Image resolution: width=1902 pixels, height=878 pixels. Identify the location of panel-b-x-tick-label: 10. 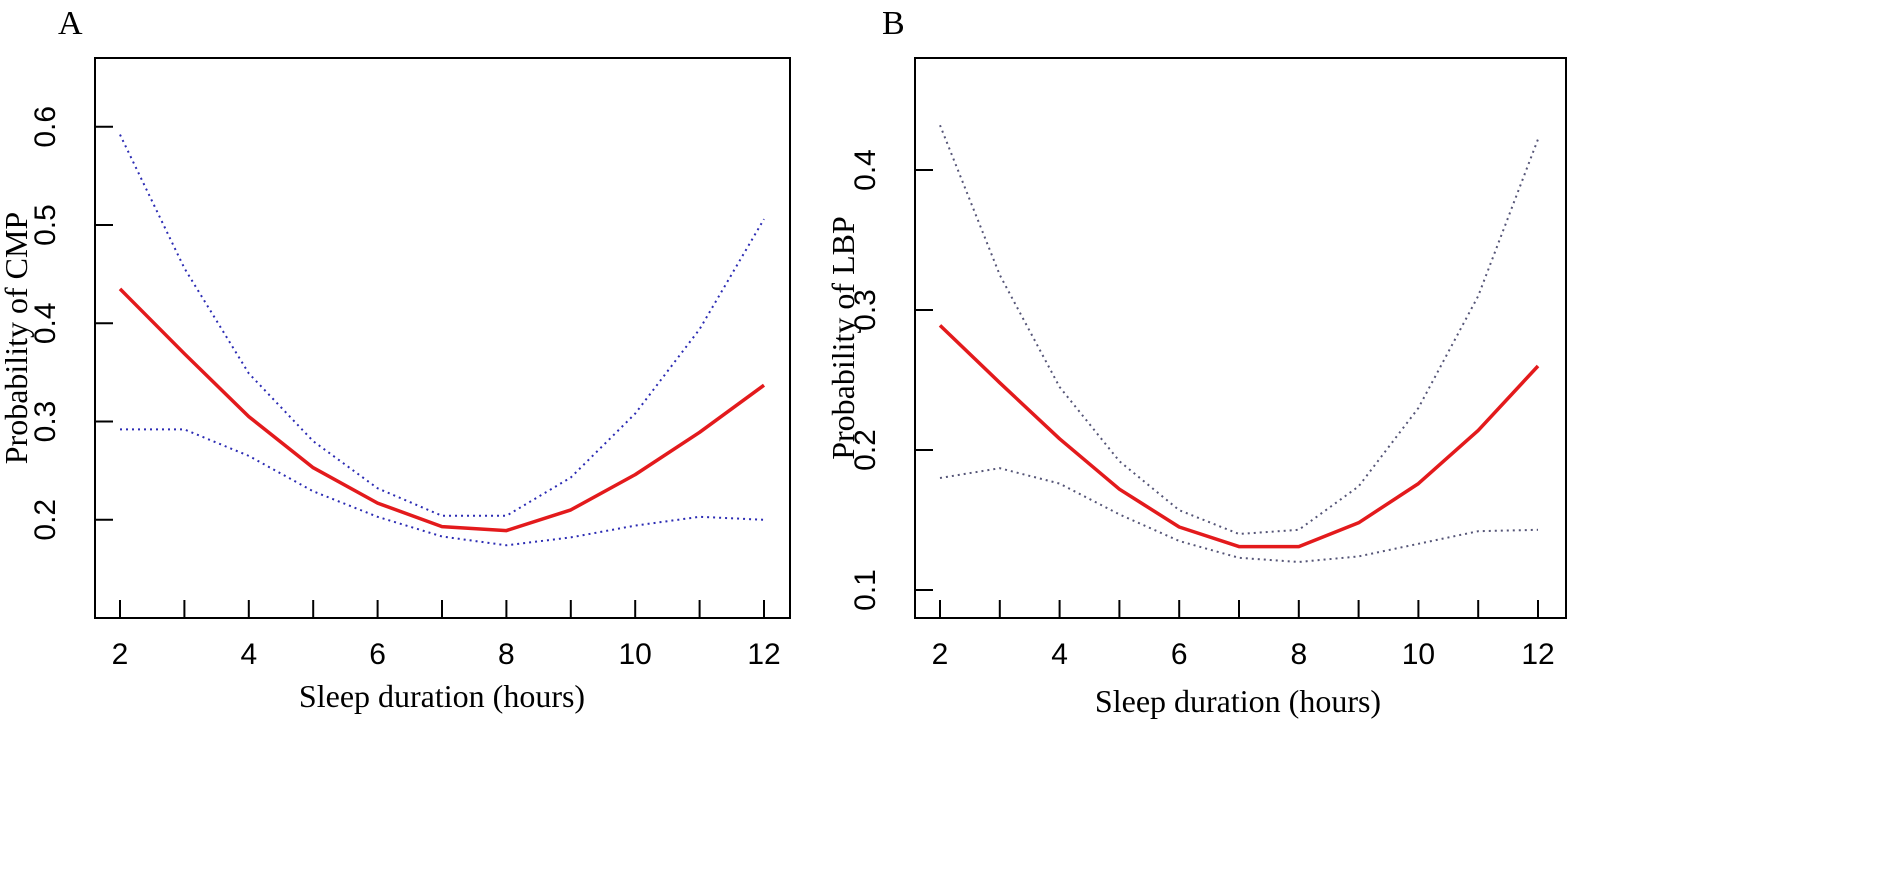
(1418, 654).